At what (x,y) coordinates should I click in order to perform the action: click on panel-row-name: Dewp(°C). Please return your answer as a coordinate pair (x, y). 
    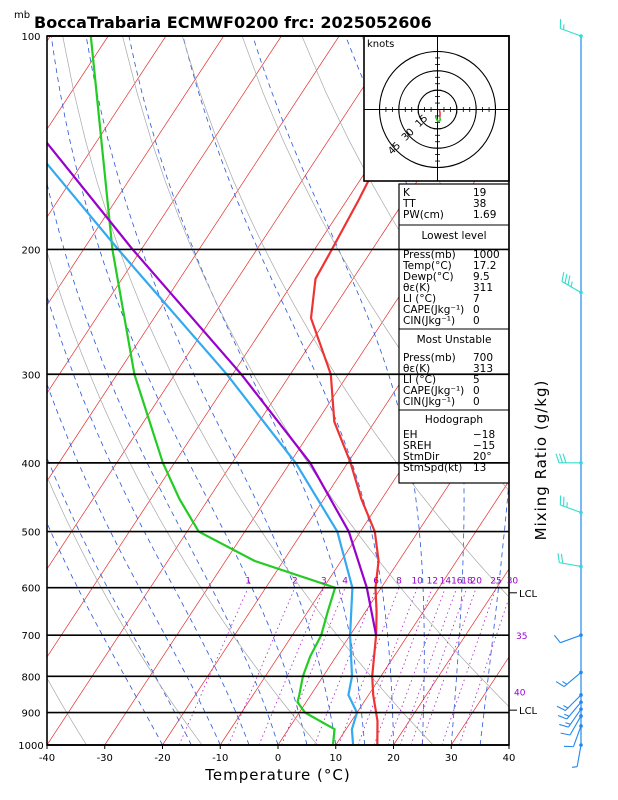
    Looking at the image, I should click on (428, 277).